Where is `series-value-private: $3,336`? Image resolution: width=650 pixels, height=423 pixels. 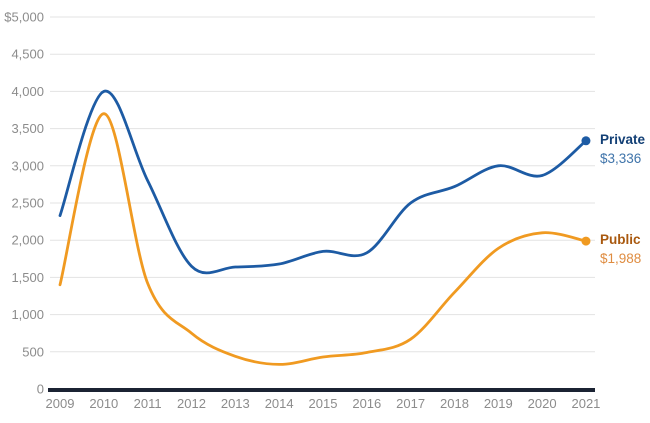 series-value-private: $3,336 is located at coordinates (621, 158).